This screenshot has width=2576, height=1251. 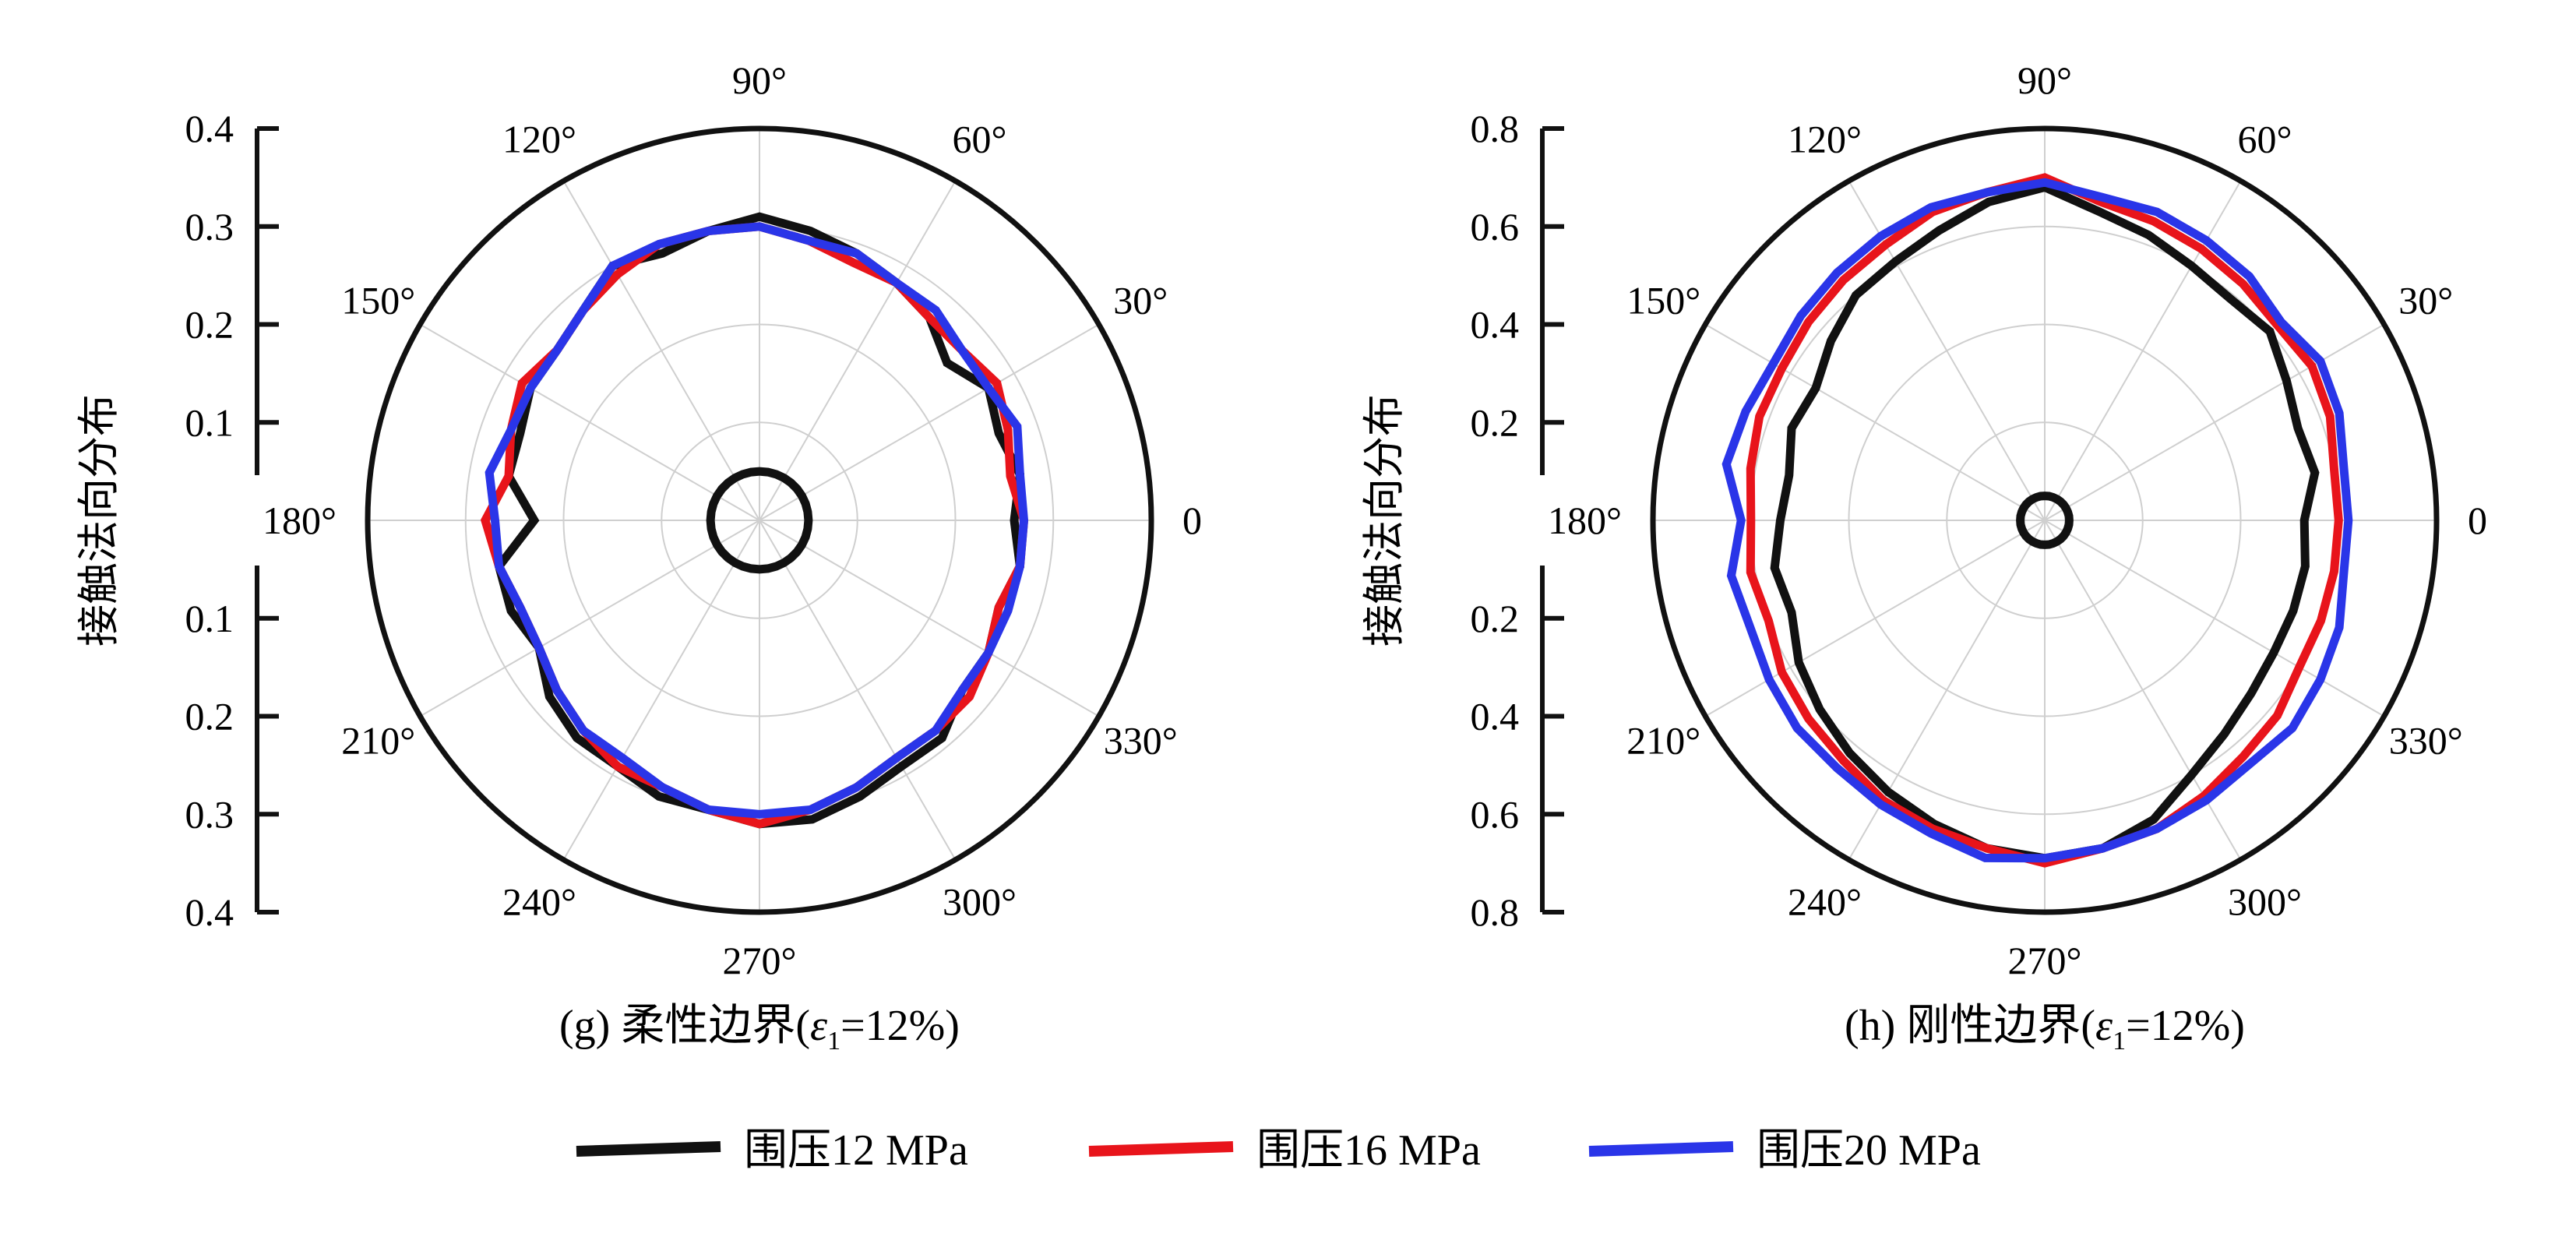 I want to click on legend-label-2: 围压16 MPa, so click(x=1368, y=1151).